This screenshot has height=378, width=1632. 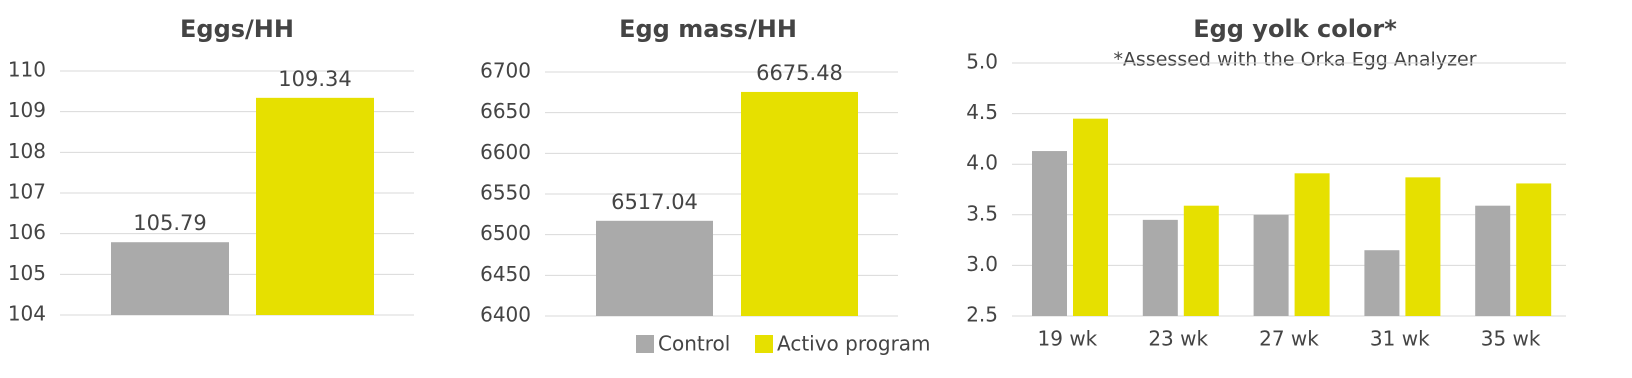 I want to click on y-tick-label: 6600, so click(x=505, y=152).